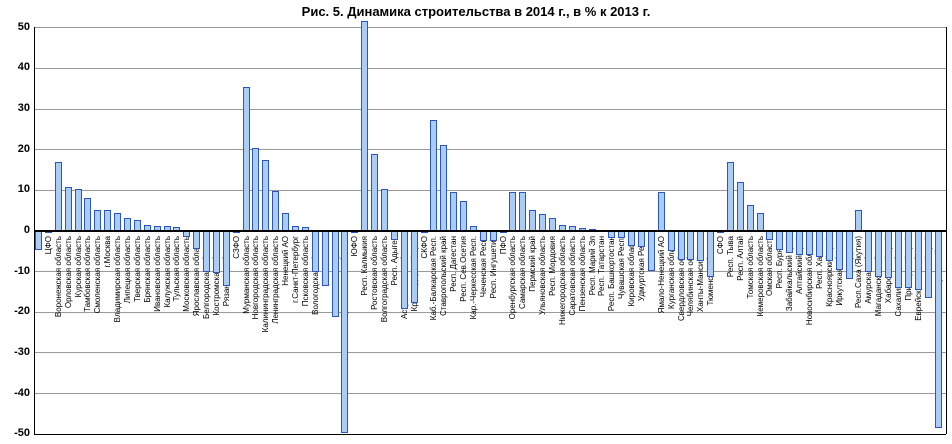  What do you see at coordinates (23, 148) in the screenshot?
I see `y-axis-tick-label: 20` at bounding box center [23, 148].